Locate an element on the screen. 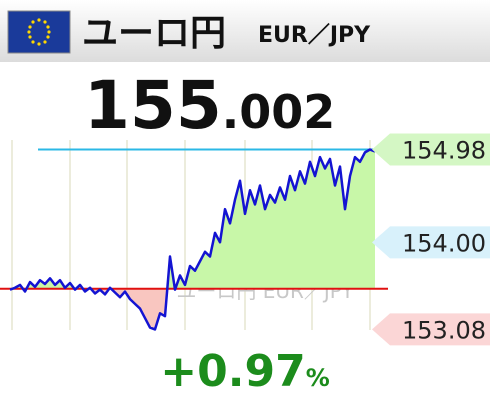  price-integer: 155 is located at coordinates (153, 105).